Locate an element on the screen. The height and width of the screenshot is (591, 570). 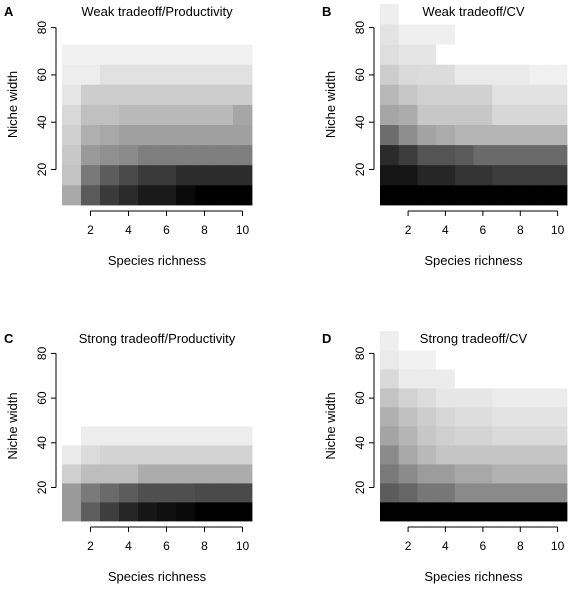
x-tick-label: 8 is located at coordinates (204, 546).